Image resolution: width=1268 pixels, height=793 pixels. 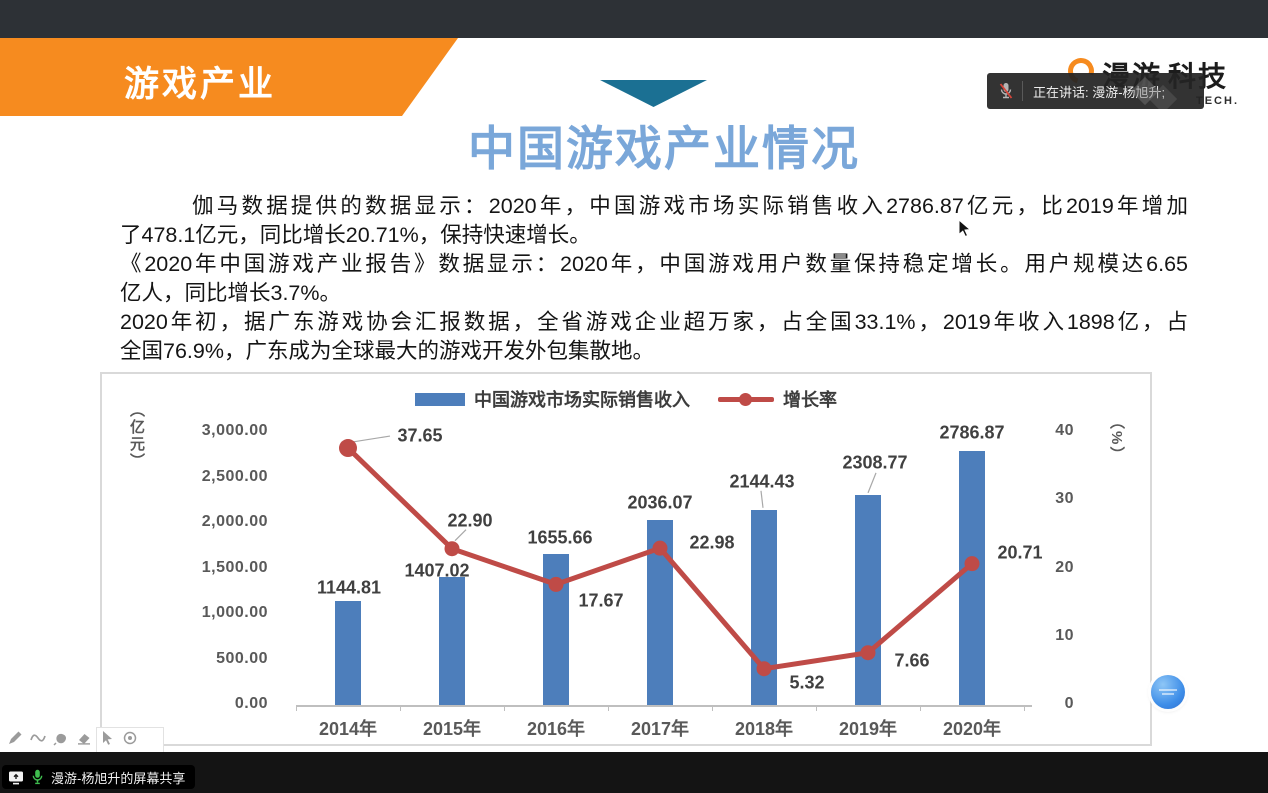 I want to click on paragraph-line: 亿人，同比增长3.7%。, so click(x=231, y=293).